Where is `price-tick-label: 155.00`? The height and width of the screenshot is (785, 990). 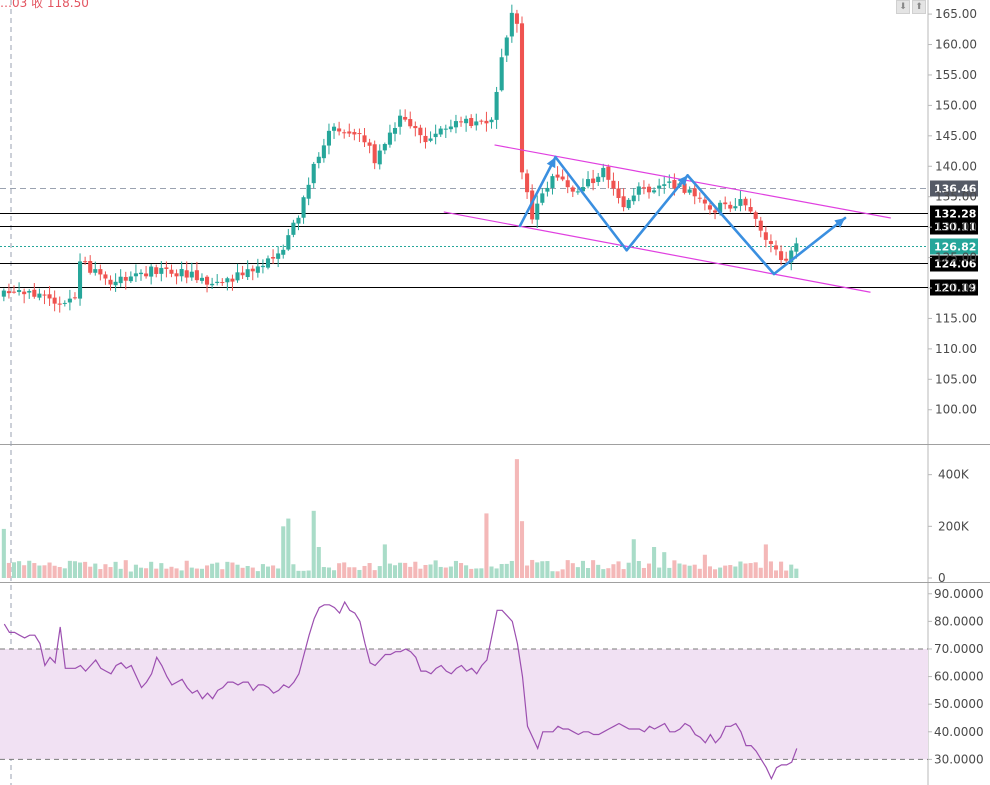 price-tick-label: 155.00 is located at coordinates (956, 75).